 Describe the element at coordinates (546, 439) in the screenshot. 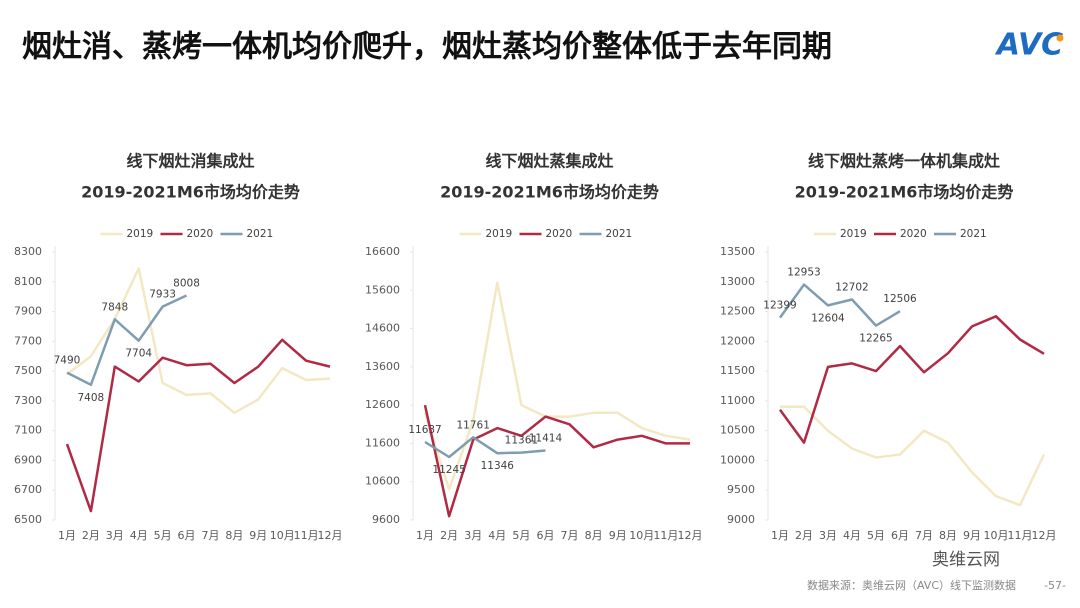

I see `data-label: 11414` at that location.